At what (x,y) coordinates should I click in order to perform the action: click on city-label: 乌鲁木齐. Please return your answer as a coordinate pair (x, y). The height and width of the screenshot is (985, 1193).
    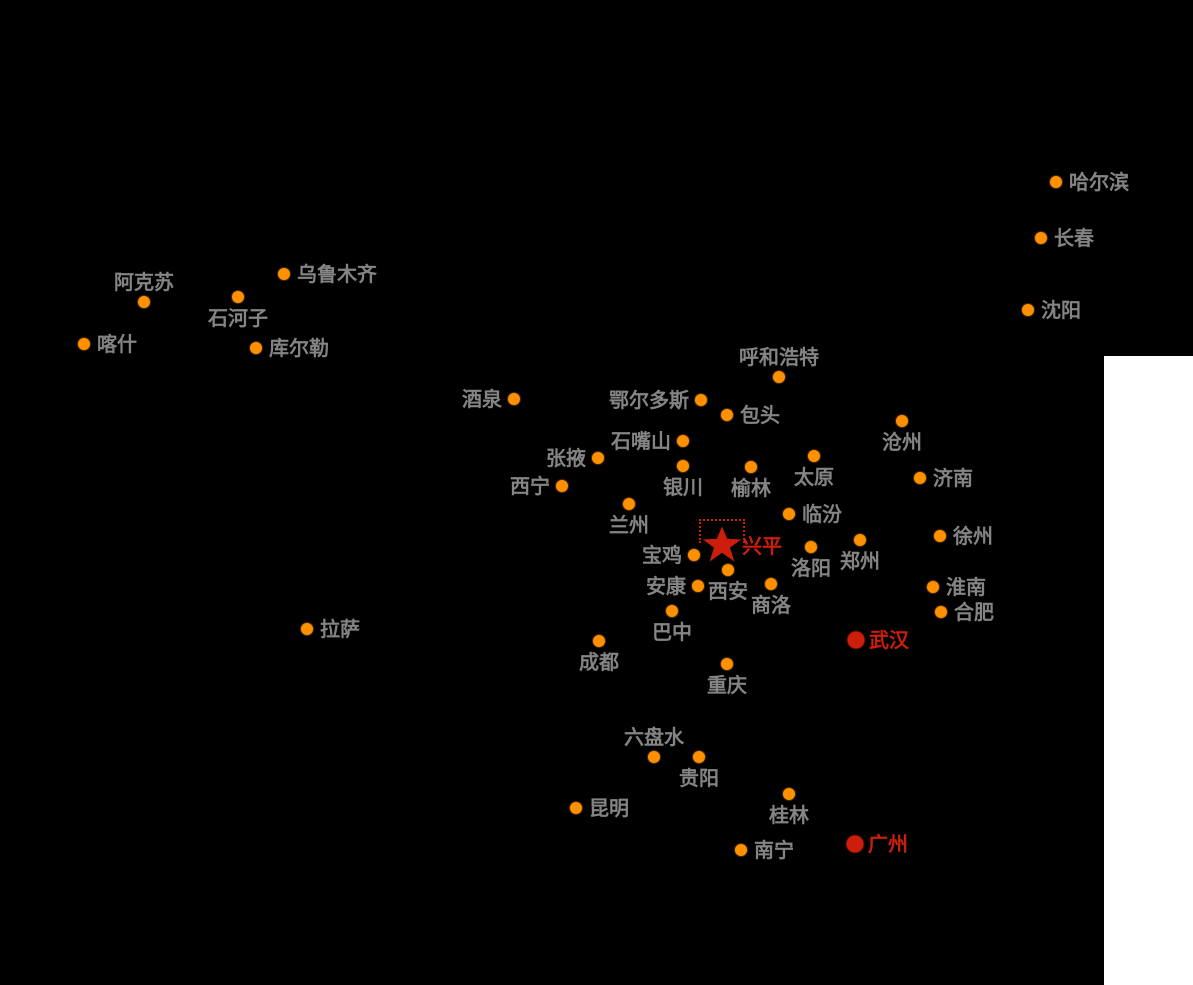
    Looking at the image, I should click on (337, 274).